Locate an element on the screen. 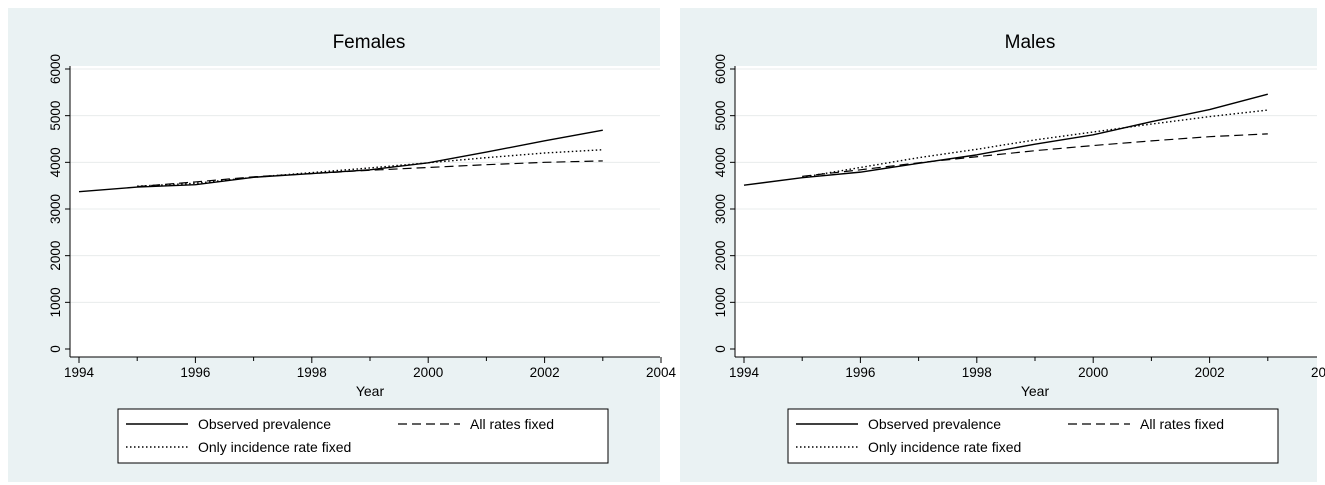 This screenshot has width=1325, height=485. chart-title: Males is located at coordinates (1030, 42).